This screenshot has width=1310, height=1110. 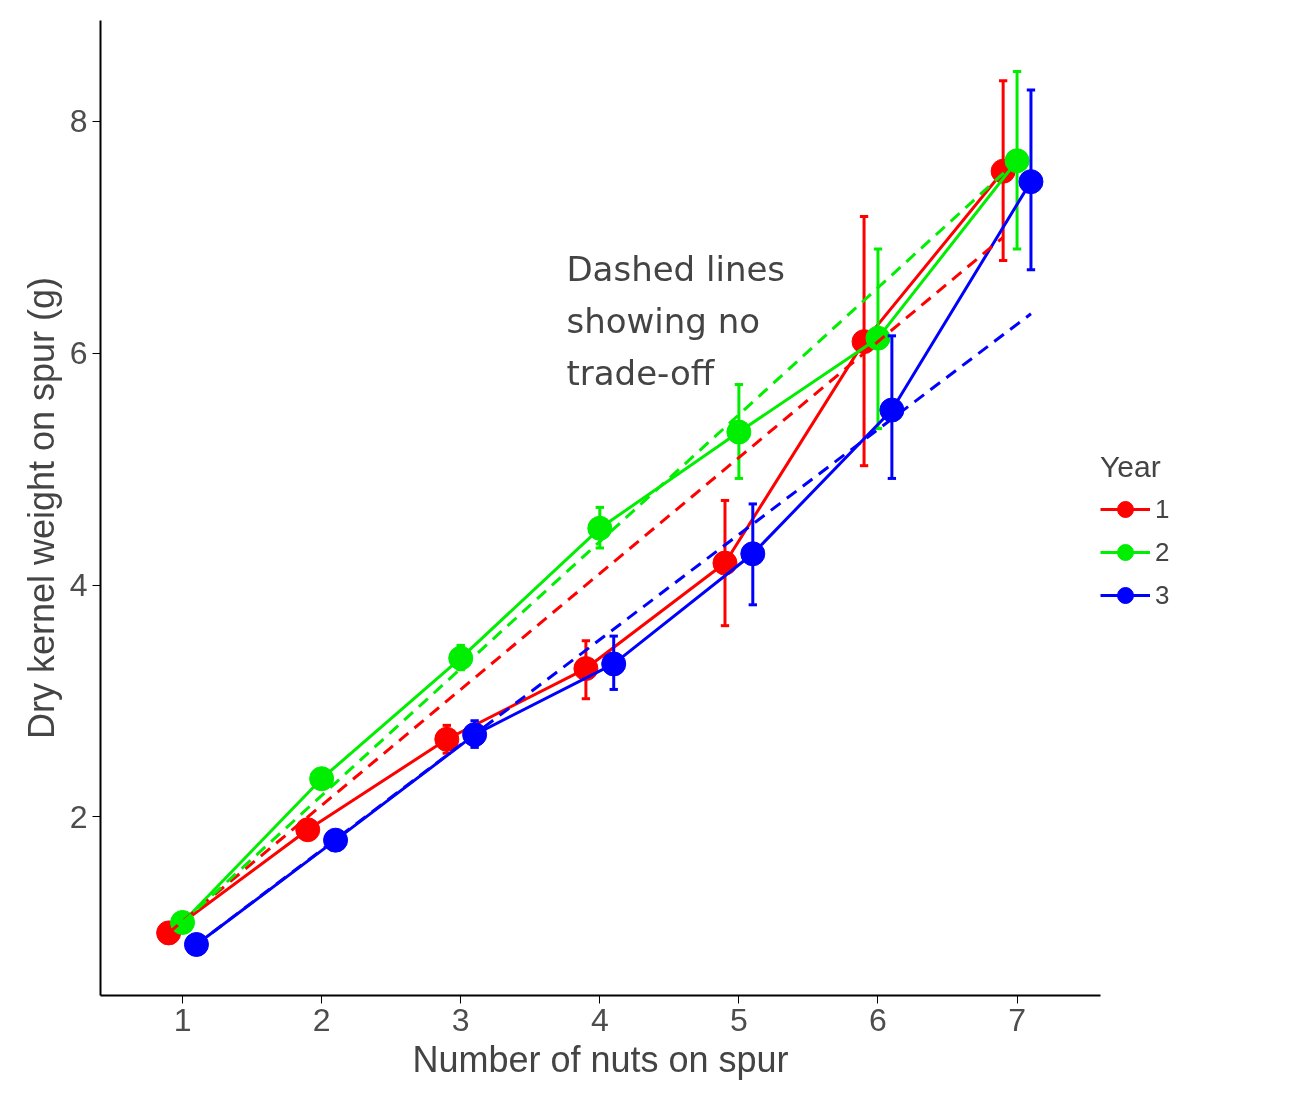 I want to click on y-tick-label: 2, so click(x=78, y=816).